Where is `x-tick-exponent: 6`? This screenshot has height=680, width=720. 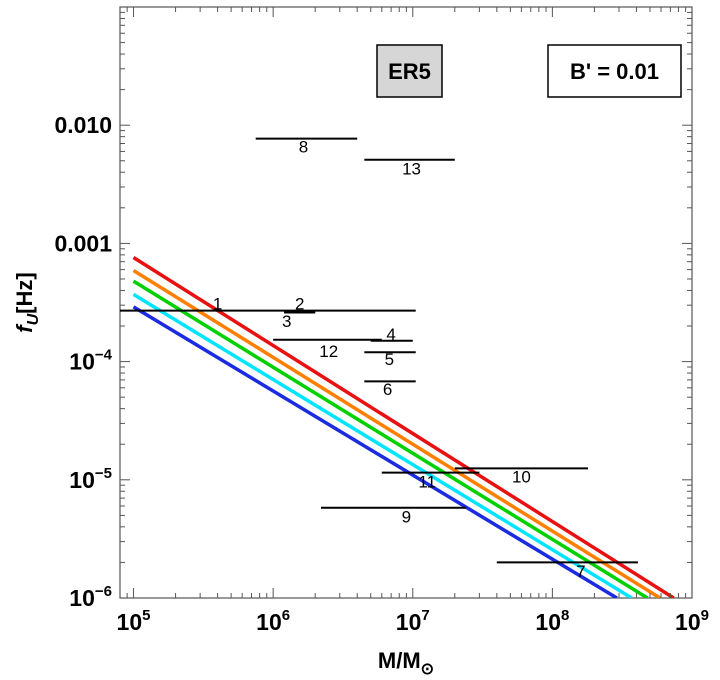
x-tick-exponent: 6 is located at coordinates (286, 615).